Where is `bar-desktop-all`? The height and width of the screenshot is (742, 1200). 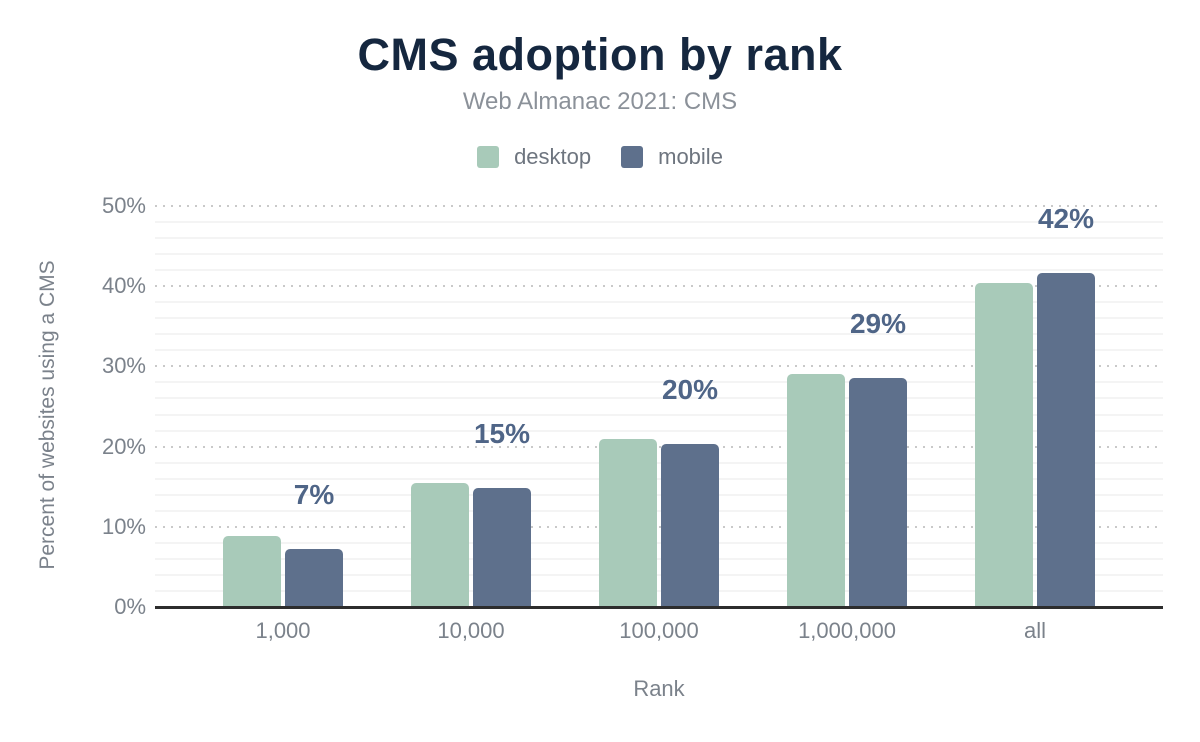 bar-desktop-all is located at coordinates (1004, 445).